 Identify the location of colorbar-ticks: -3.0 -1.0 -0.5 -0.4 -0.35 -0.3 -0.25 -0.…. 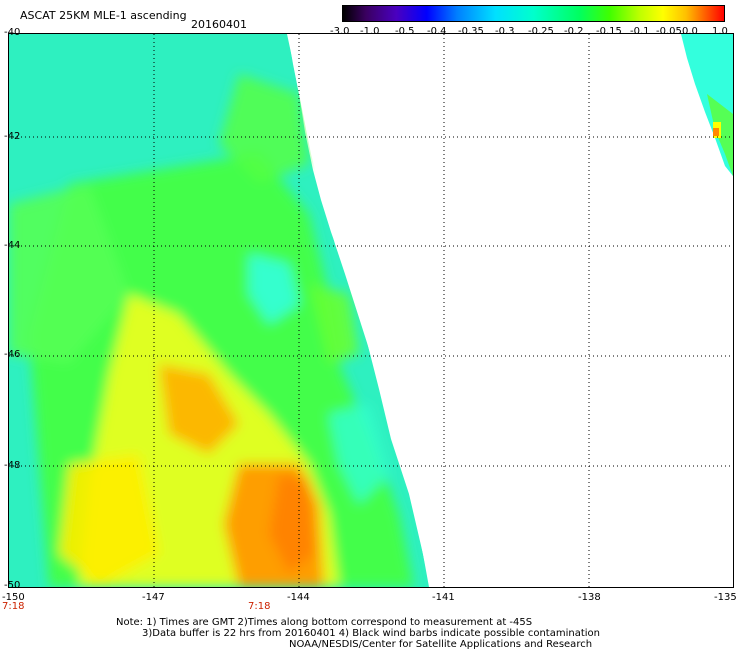
(530, 32).